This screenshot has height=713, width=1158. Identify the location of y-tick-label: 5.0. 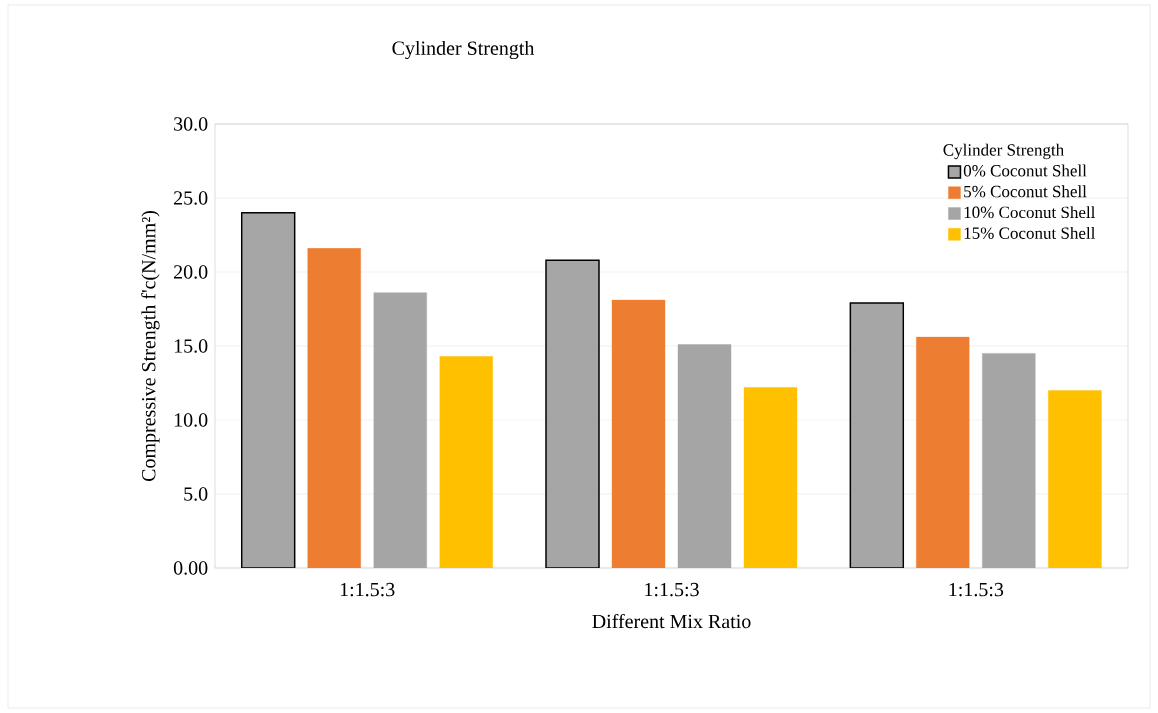
(196, 494).